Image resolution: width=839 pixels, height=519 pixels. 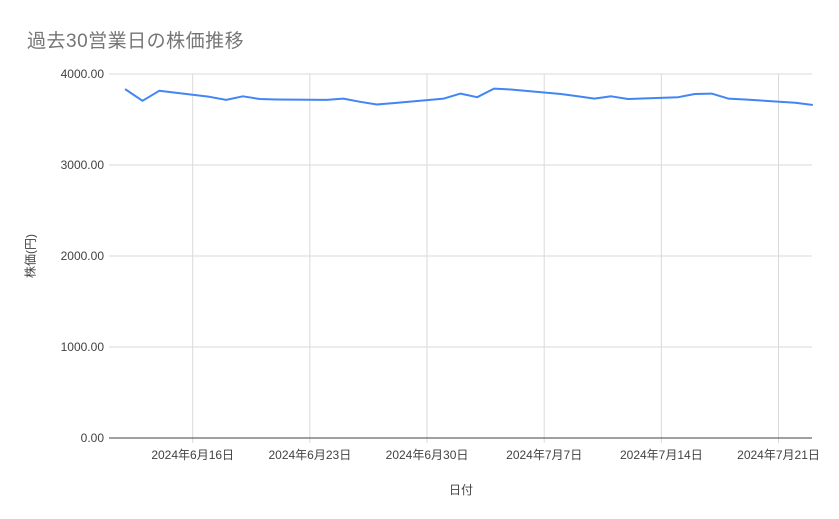 What do you see at coordinates (136, 41) in the screenshot?
I see `chart-title: 過去30営業日の株価推移` at bounding box center [136, 41].